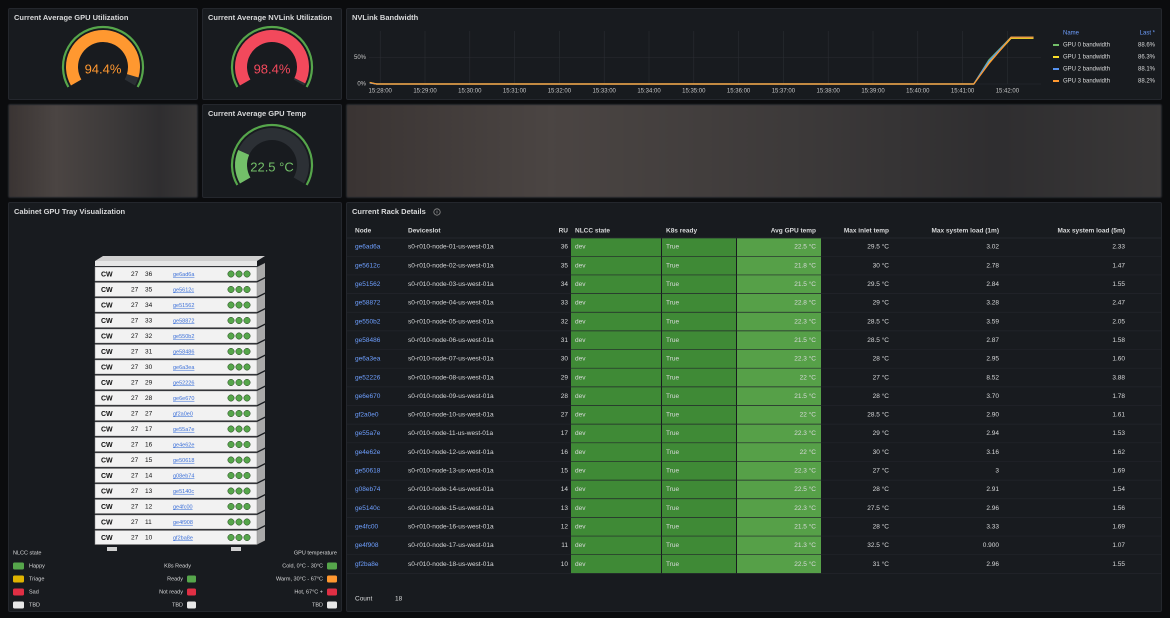 This screenshot has height=618, width=1170. Describe the element at coordinates (34, 605) in the screenshot. I see `legend-label: TBD` at that location.